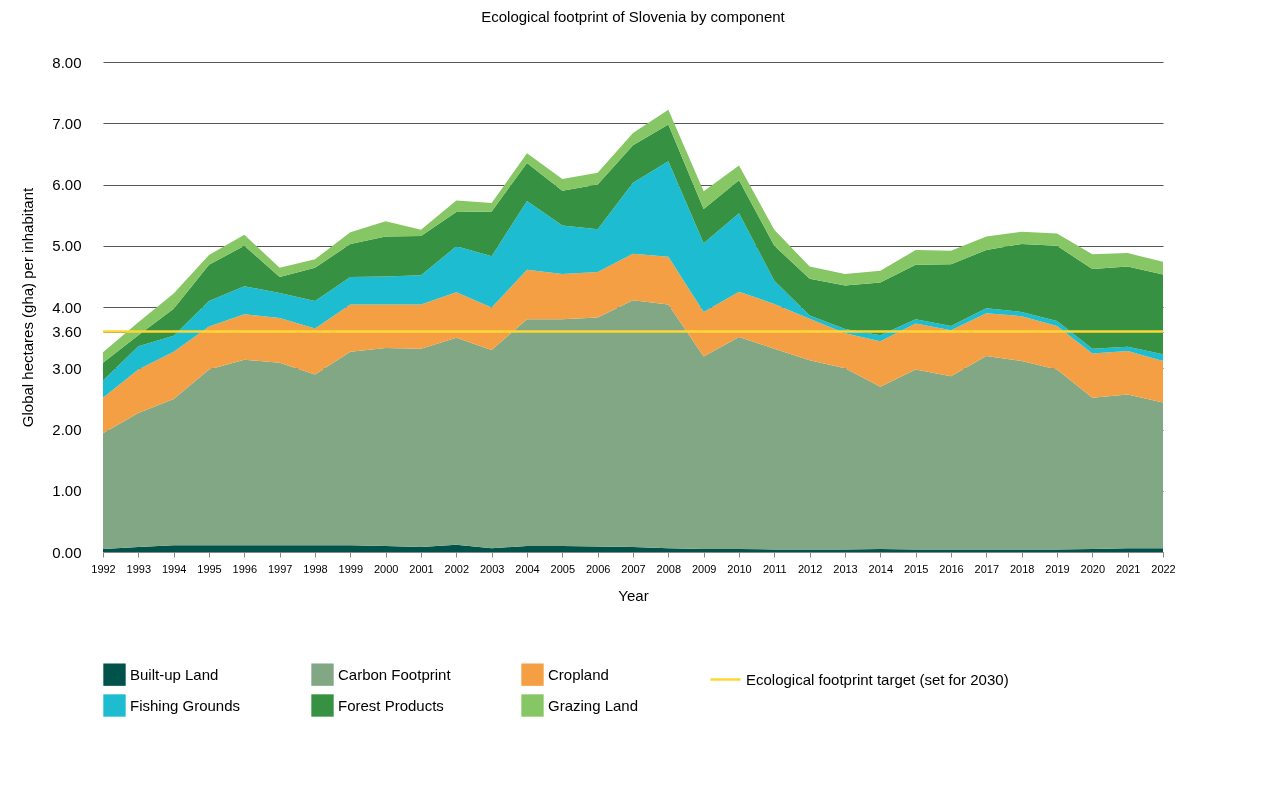 The image size is (1261, 803). I want to click on x-tick-label: 1998, so click(315, 568).